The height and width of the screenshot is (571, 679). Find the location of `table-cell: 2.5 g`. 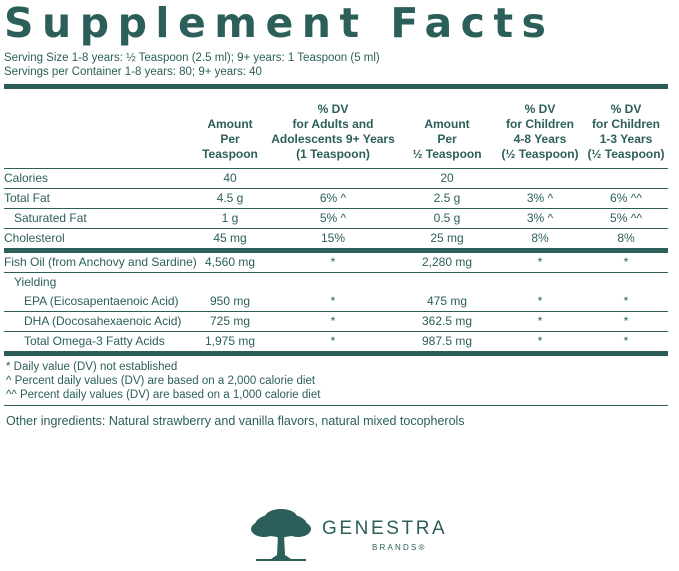

table-cell: 2.5 g is located at coordinates (447, 198).